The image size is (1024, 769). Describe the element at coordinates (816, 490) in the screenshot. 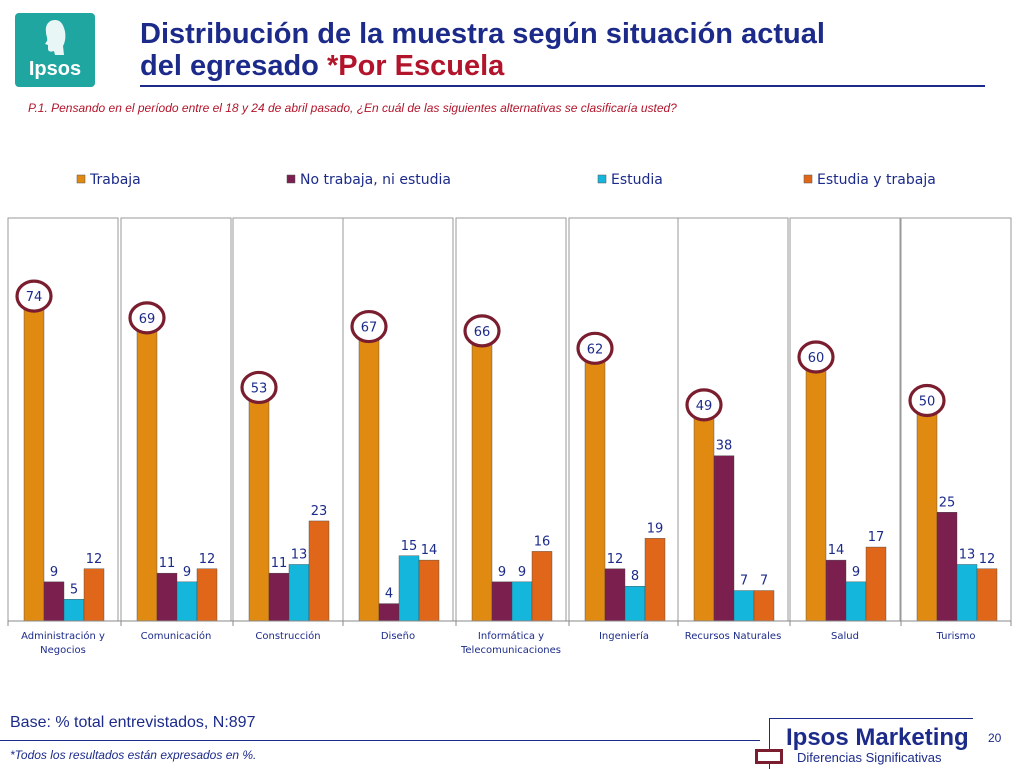

I see `bar-salud-trabaja` at that location.